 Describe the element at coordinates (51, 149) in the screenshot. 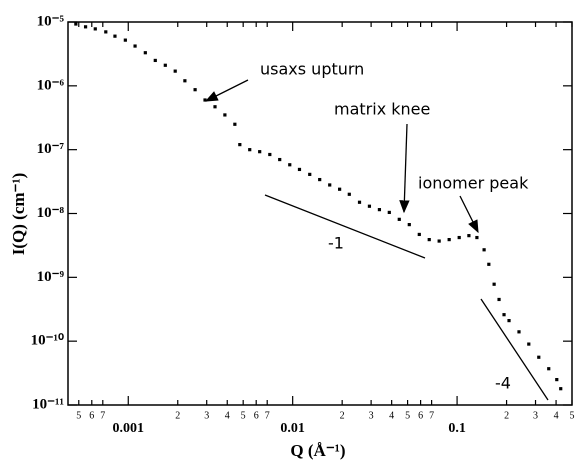

I see `y-tick-label: 10⁻⁷` at that location.